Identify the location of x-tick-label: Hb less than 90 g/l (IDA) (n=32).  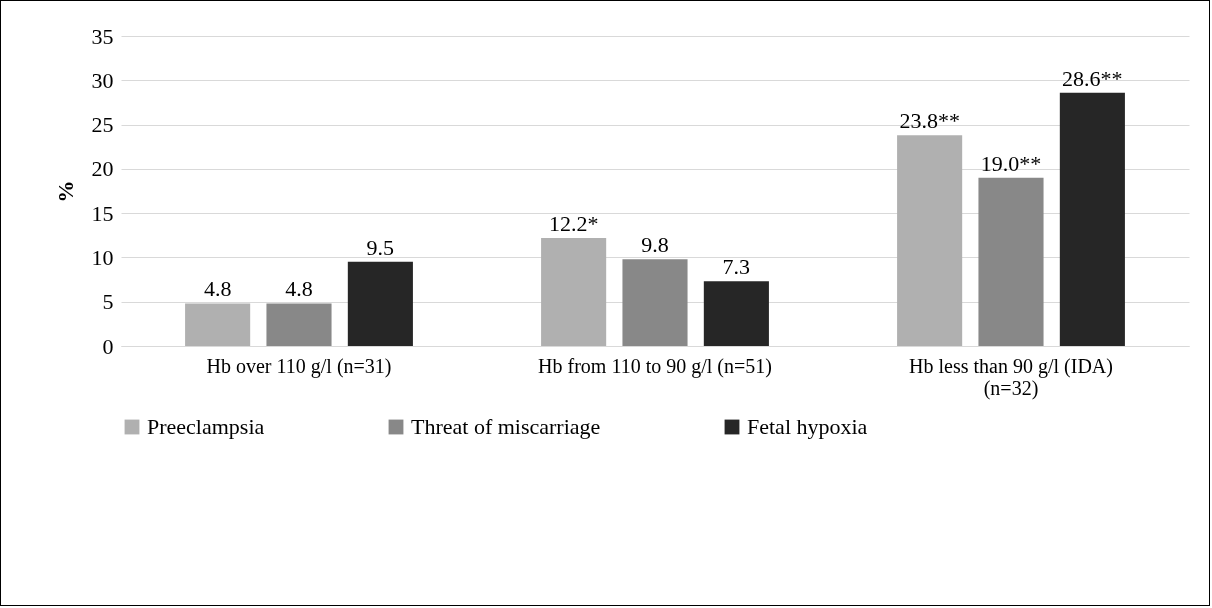
(1011, 377).